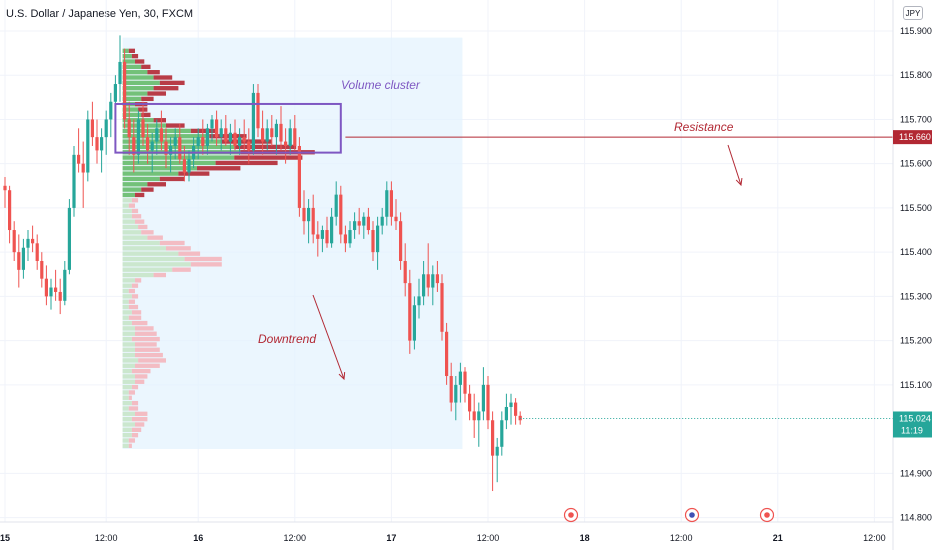 The width and height of the screenshot is (932, 550). What do you see at coordinates (913, 13) in the screenshot?
I see `currency-badge: JPY` at bounding box center [913, 13].